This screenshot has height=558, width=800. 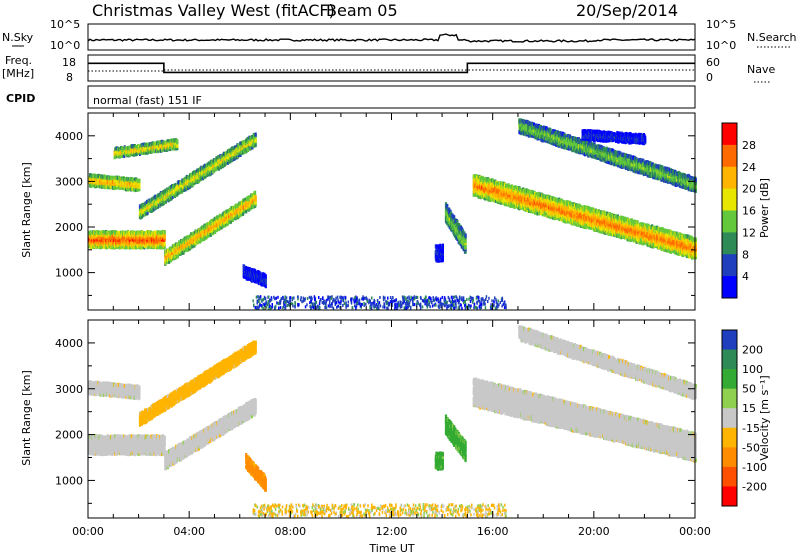 I want to click on freq-tick-top: 18, so click(x=69, y=62).